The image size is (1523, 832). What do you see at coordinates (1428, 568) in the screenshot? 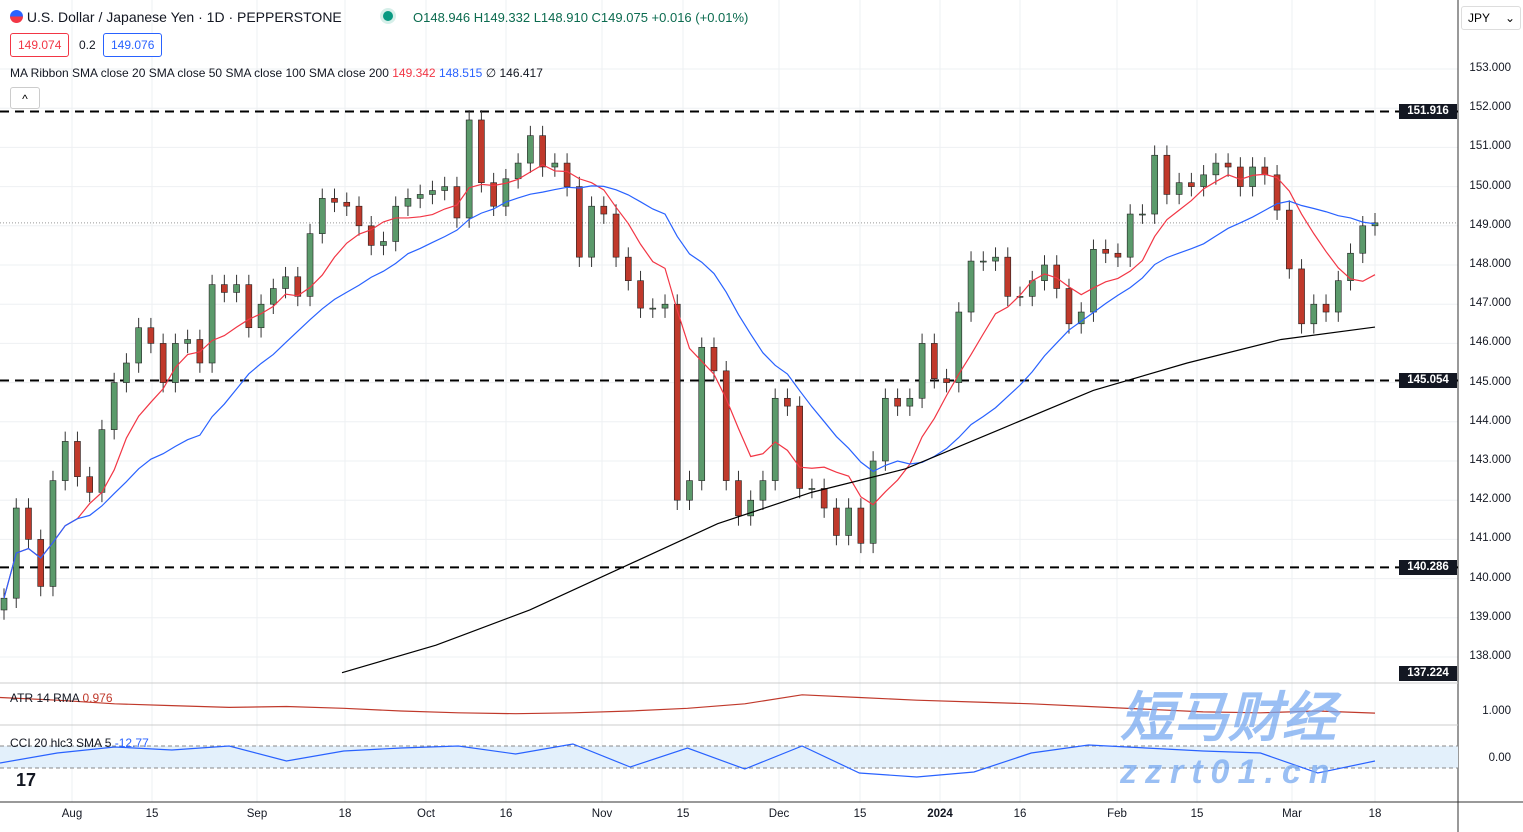
I see `level-price-label: 140.286` at bounding box center [1428, 568].